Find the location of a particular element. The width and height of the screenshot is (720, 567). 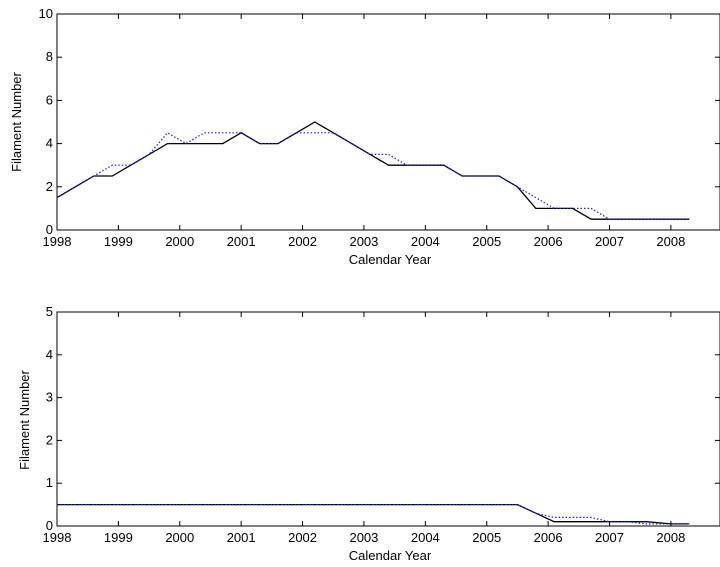

x-axis-label-top: Calendar Year is located at coordinates (390, 259).